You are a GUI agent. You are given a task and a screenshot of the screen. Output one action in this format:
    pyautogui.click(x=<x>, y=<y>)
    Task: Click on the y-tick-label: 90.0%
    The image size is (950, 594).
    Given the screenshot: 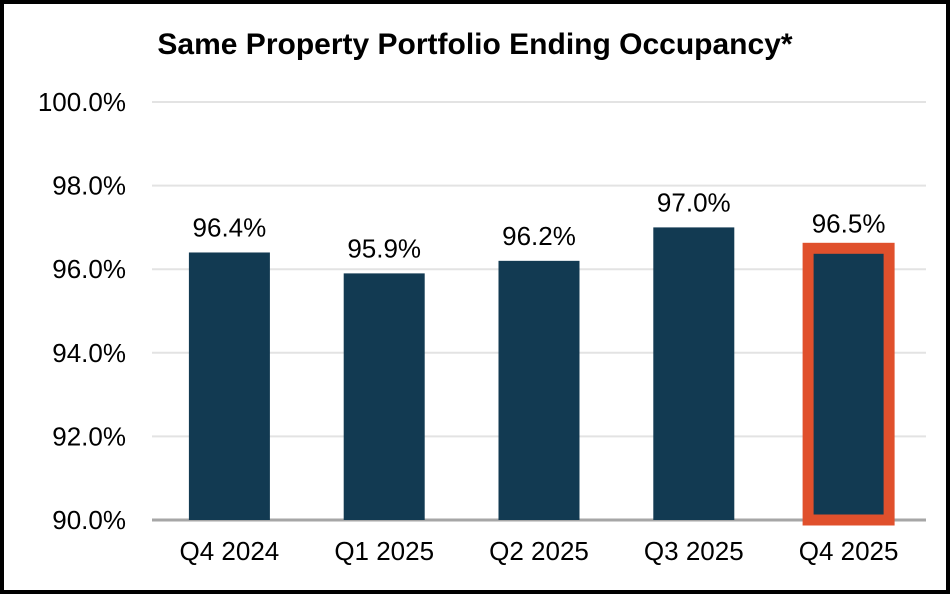 What is the action you would take?
    pyautogui.click(x=89, y=520)
    